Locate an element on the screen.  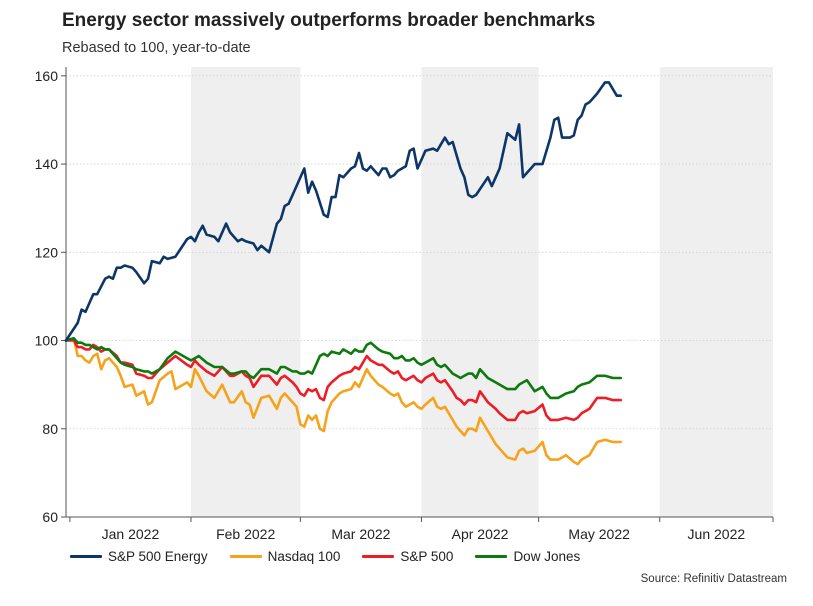
legend-label: Nasdaq 100 is located at coordinates (304, 556).